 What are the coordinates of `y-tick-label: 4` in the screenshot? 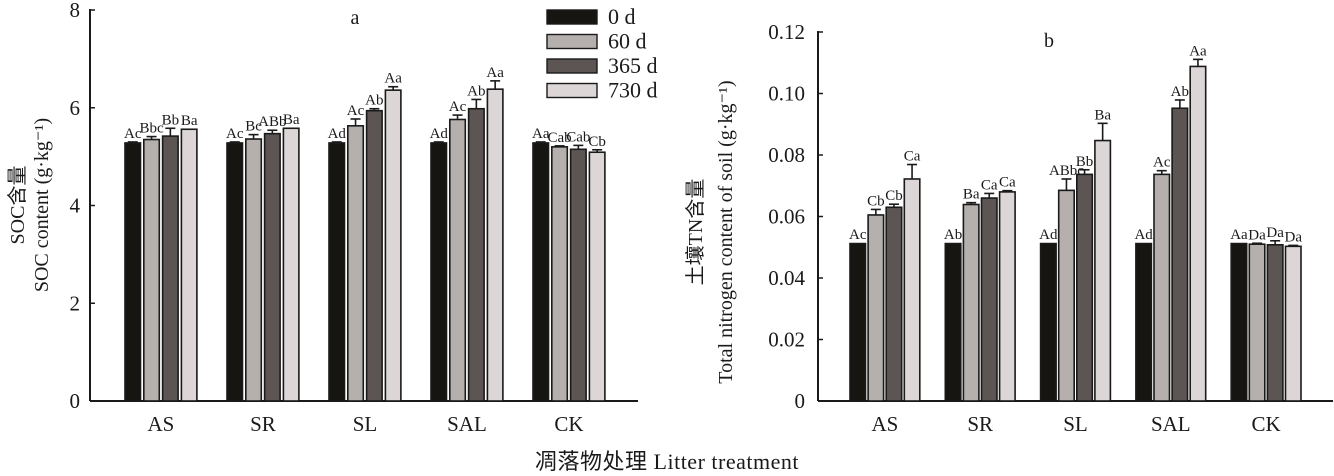 It's located at (75, 206).